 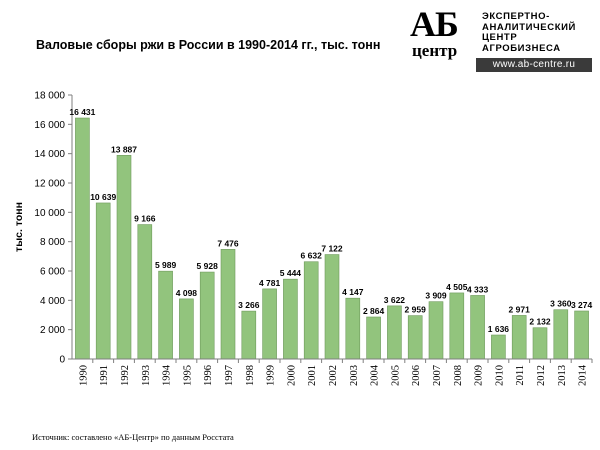 What do you see at coordinates (208, 266) in the screenshot?
I see `data-label: 5 928` at bounding box center [208, 266].